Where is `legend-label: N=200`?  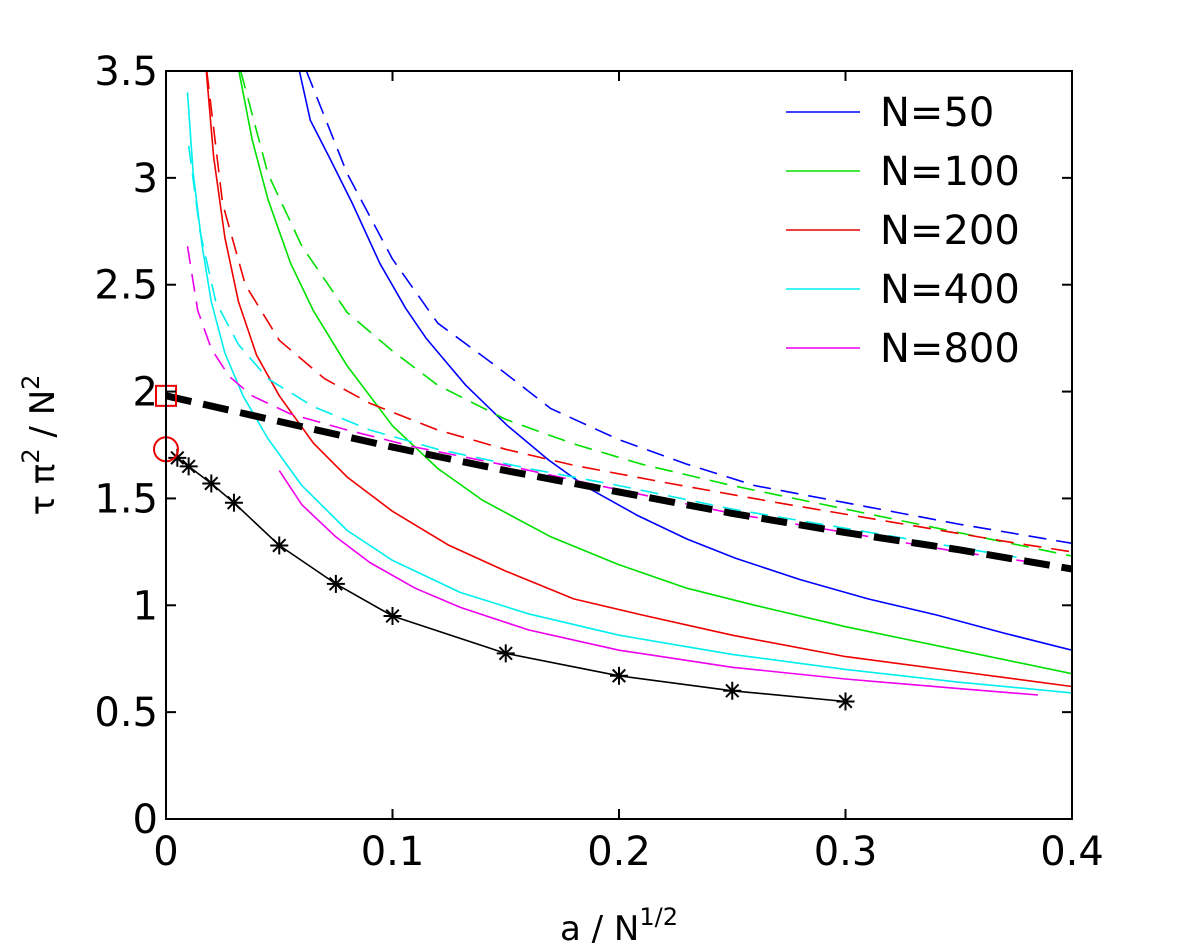 legend-label: N=200 is located at coordinates (950, 231).